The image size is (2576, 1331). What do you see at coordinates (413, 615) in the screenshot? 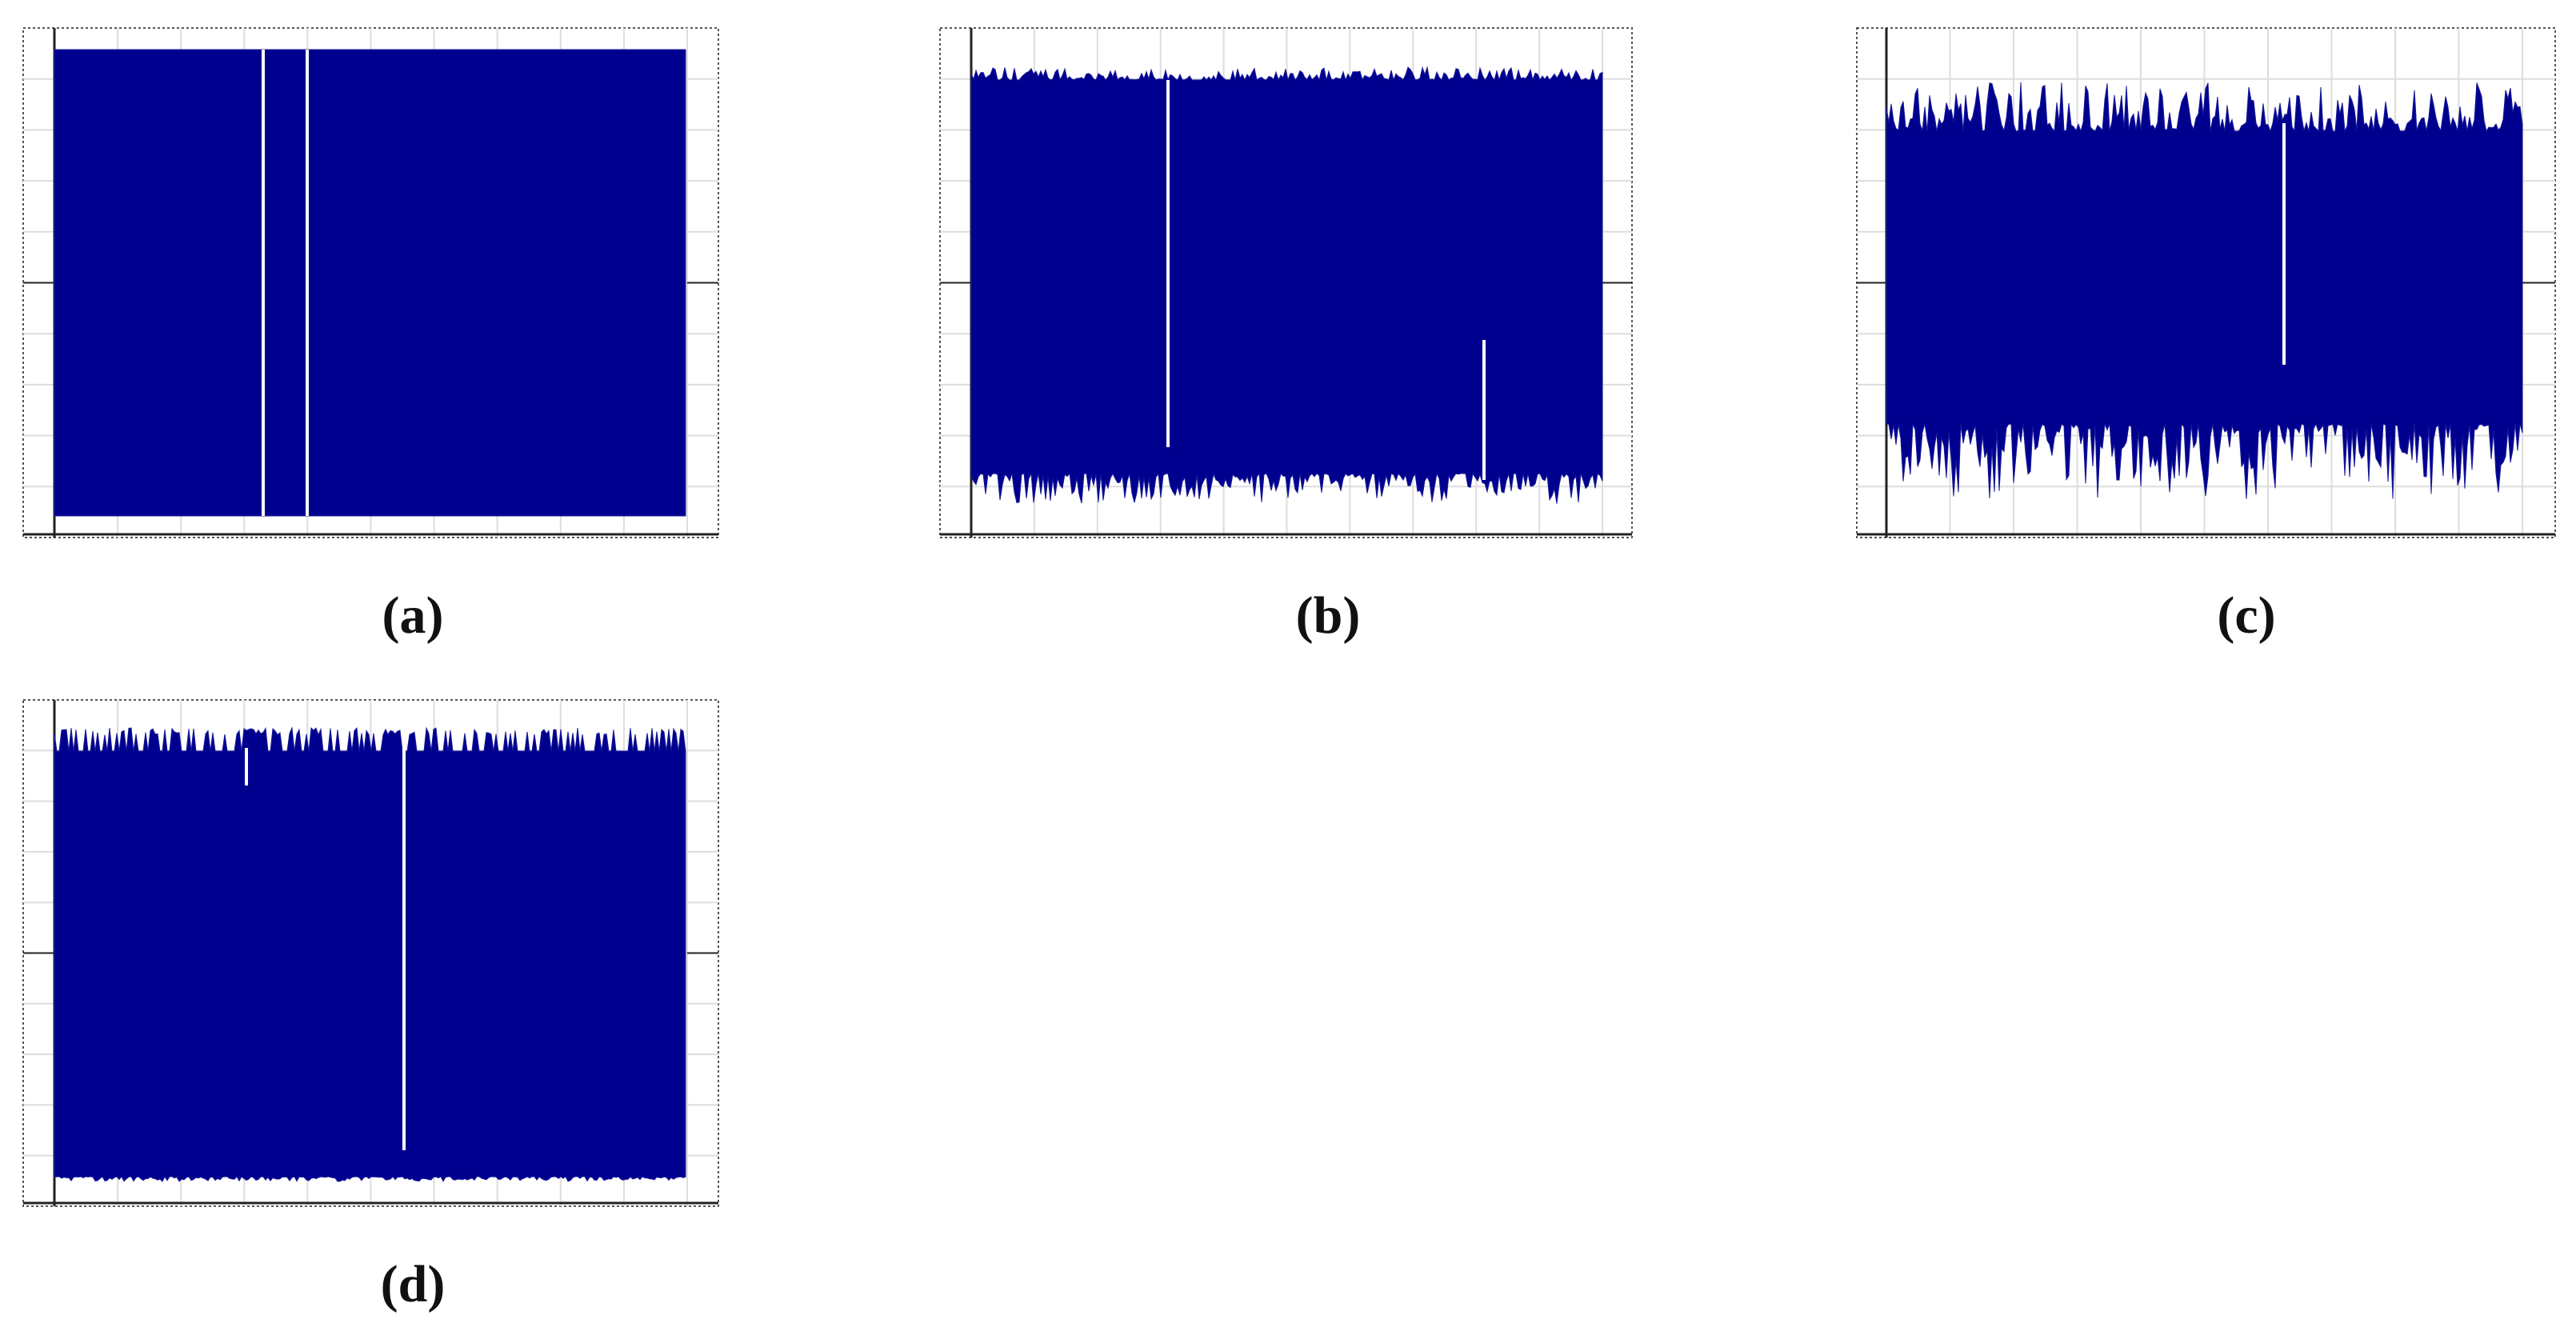
I see `panel-label: (a)` at bounding box center [413, 615].